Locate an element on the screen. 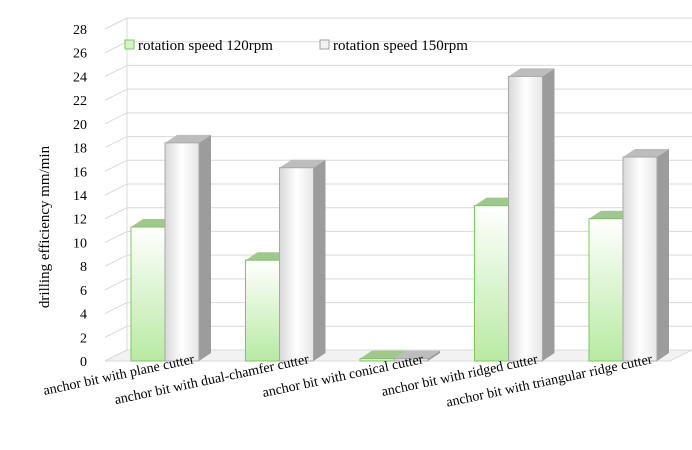  y-tick-label: 26 is located at coordinates (80, 54).